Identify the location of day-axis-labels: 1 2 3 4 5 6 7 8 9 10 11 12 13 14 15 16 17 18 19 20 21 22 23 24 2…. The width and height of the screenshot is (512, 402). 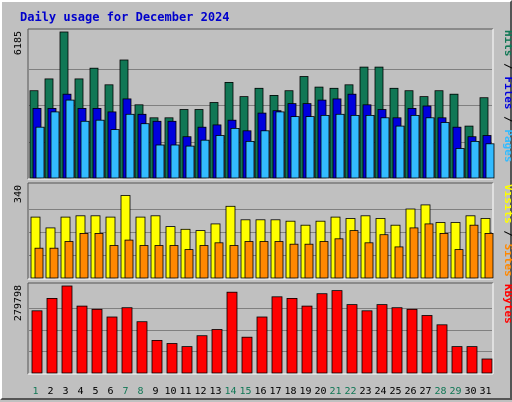
(261, 391).